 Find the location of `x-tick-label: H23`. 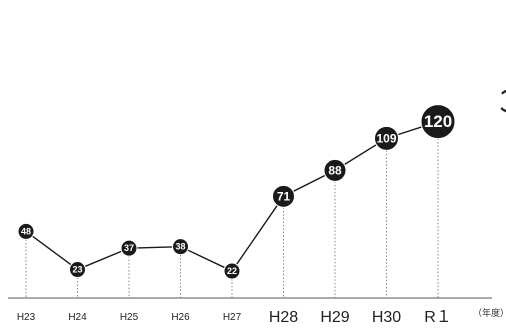

x-tick-label: H23 is located at coordinates (26, 317).